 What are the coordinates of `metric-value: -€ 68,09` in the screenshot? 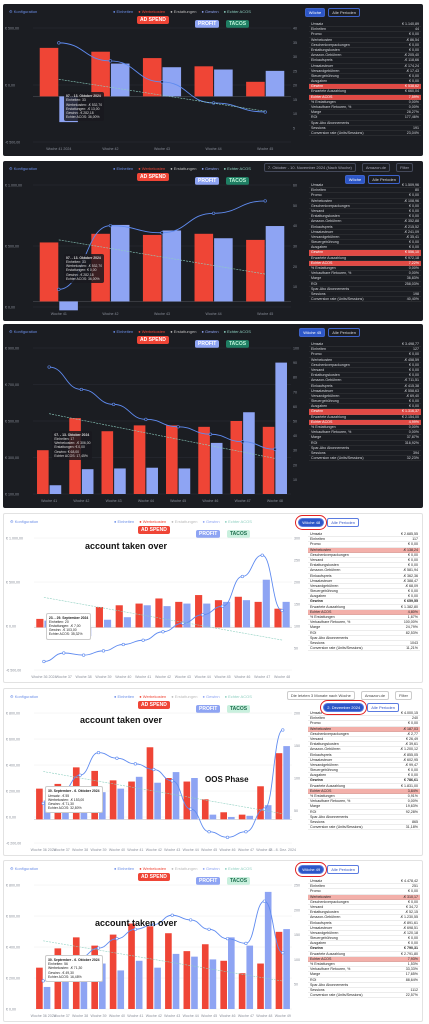 It's located at (411, 585).